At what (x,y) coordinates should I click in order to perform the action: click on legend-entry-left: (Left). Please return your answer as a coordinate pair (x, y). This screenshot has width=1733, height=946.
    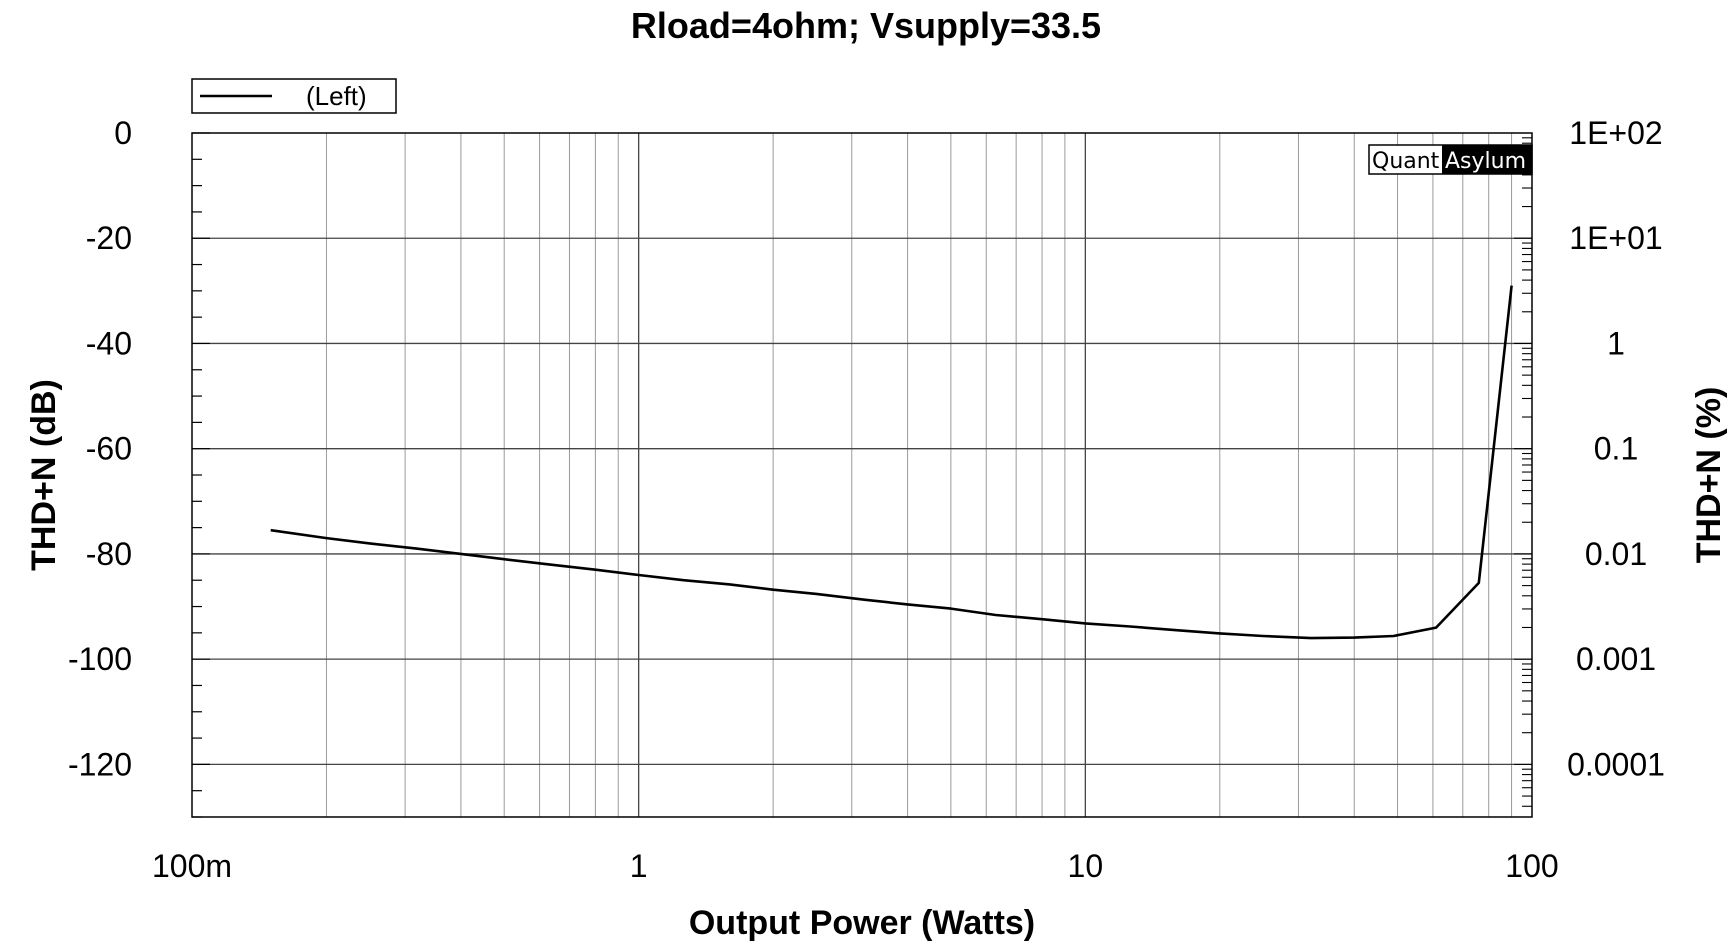
    Looking at the image, I should click on (336, 96).